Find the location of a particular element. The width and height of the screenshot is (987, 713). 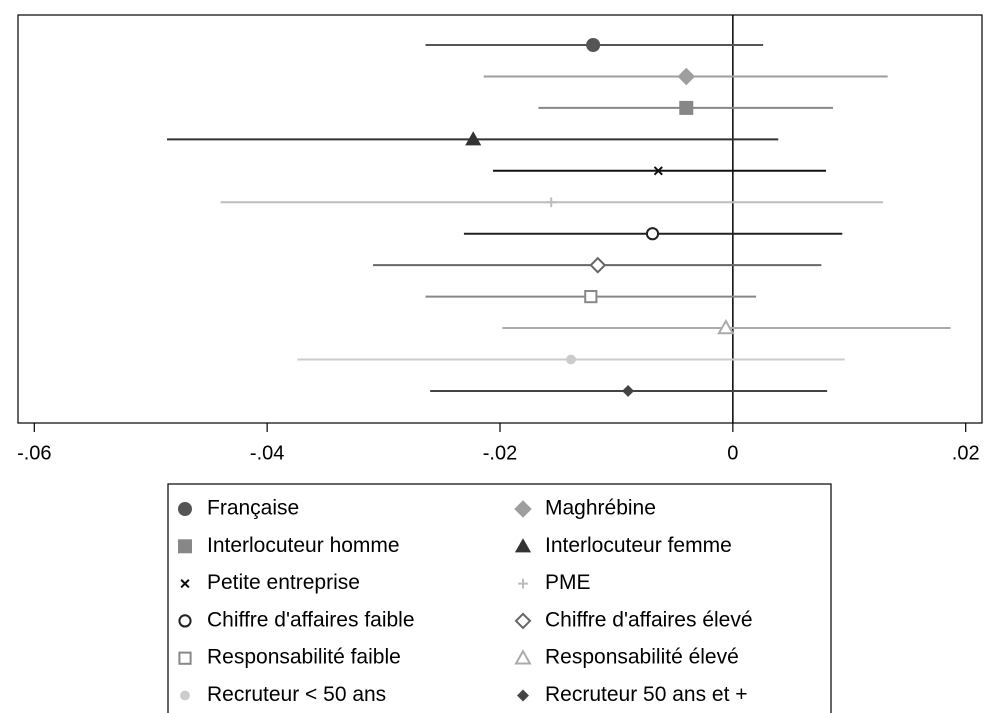

legend-label: Française is located at coordinates (253, 508).